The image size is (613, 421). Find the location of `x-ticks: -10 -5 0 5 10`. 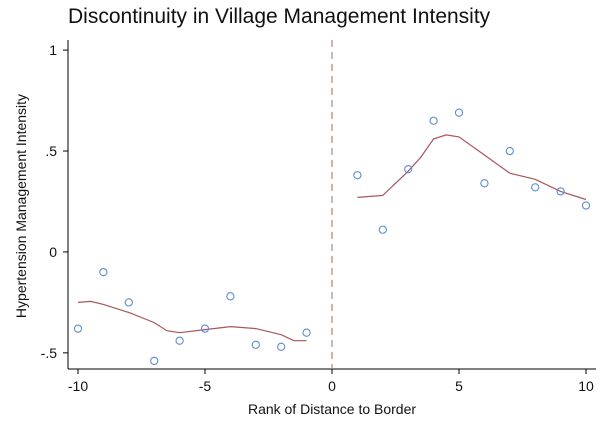

x-ticks: -10 -5 0 5 10 is located at coordinates (331, 381).